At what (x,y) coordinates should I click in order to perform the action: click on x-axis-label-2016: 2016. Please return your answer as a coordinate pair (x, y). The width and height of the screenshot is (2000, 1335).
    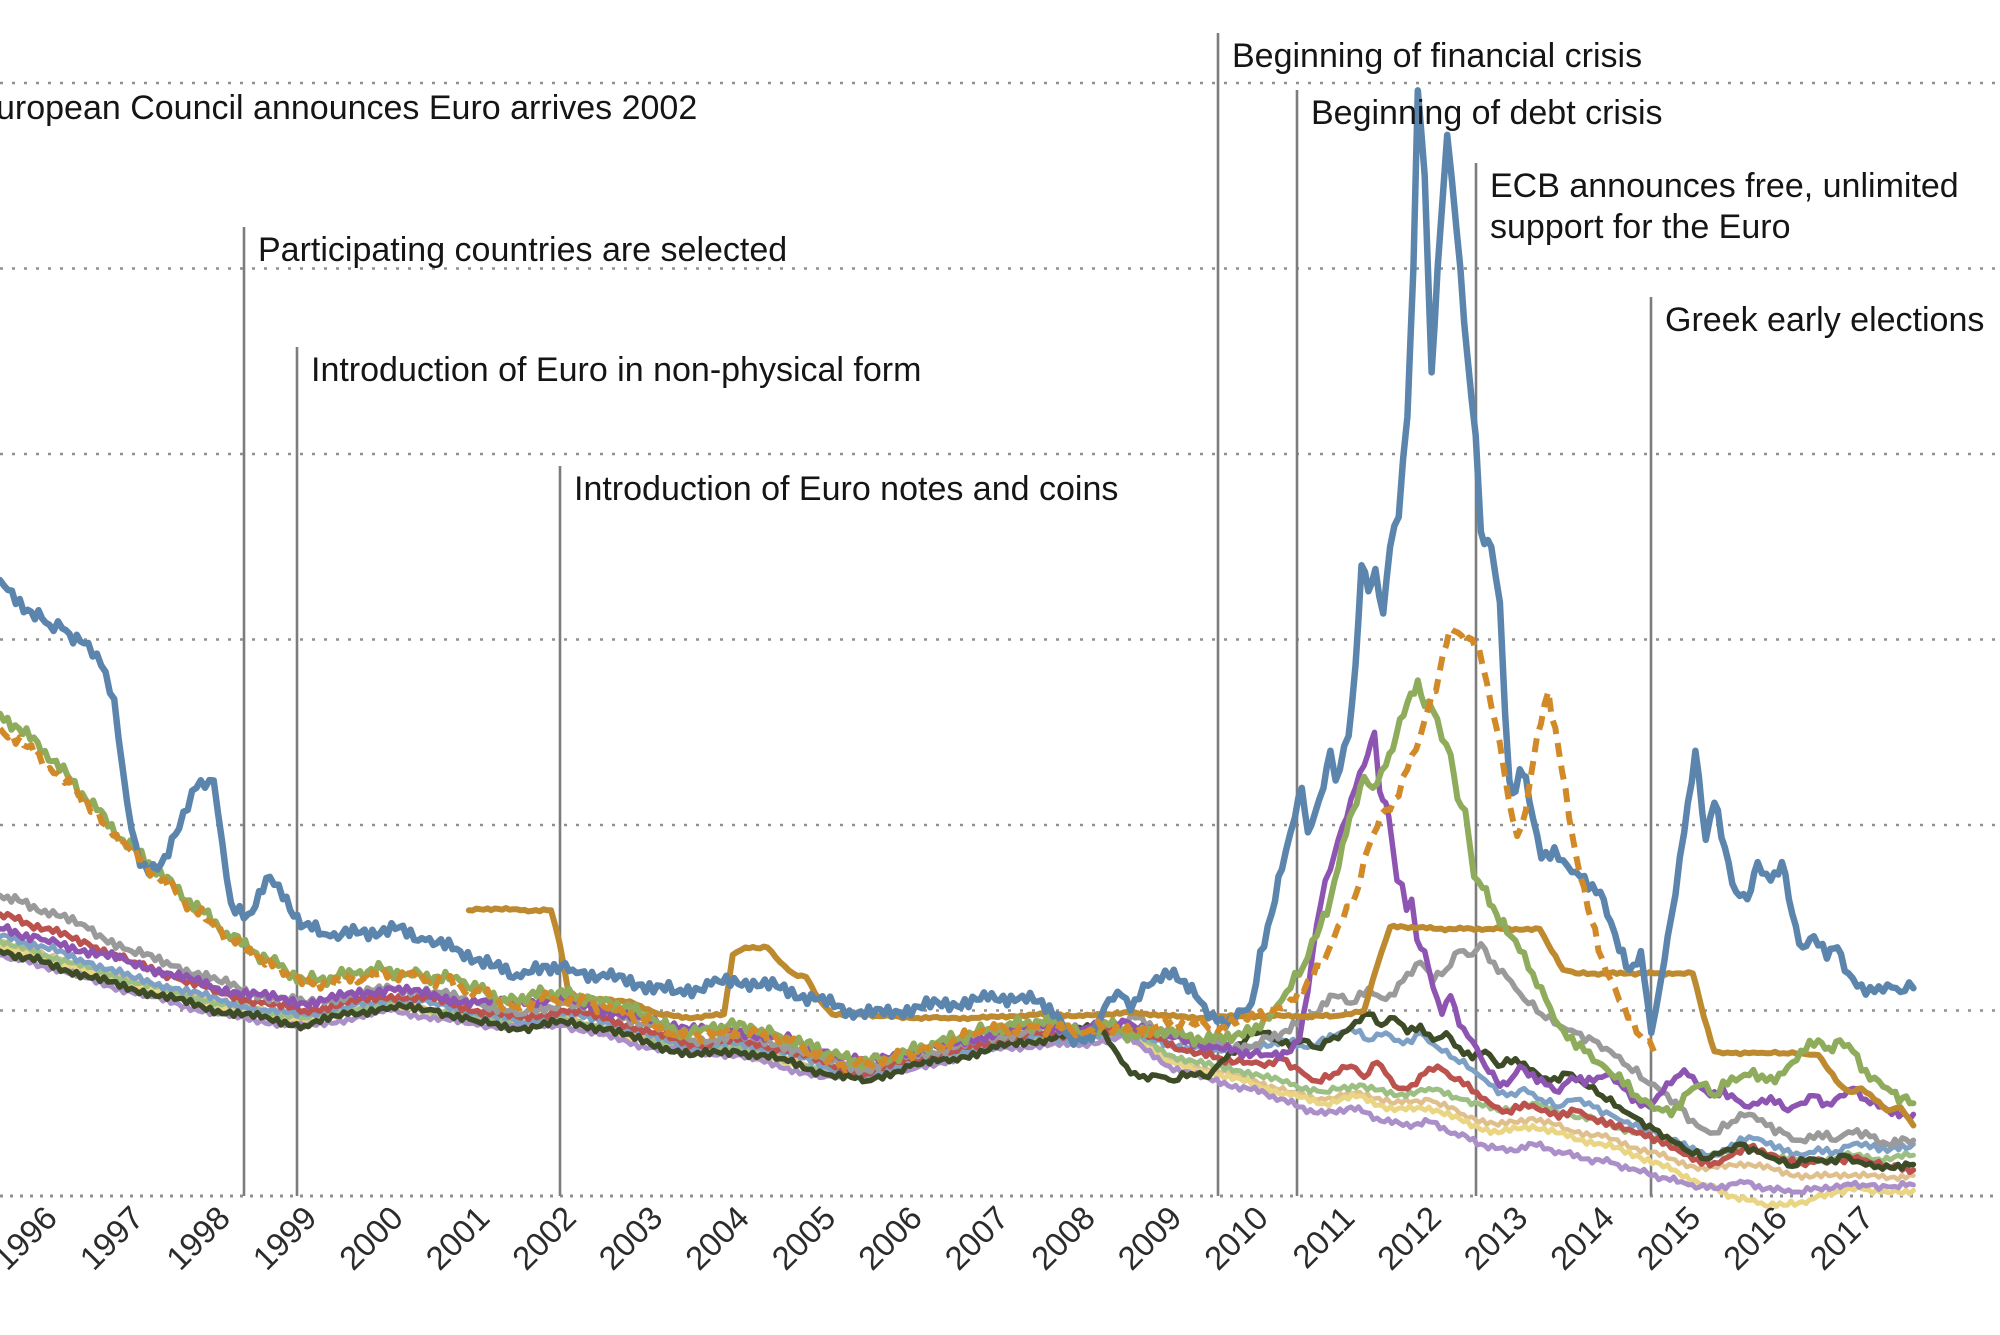
    Looking at the image, I should click on (1755, 1238).